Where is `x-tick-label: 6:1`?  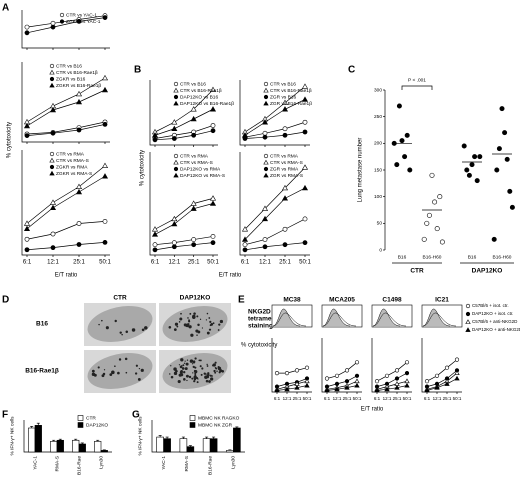 x-tick-label: 6:1 is located at coordinates (377, 398).